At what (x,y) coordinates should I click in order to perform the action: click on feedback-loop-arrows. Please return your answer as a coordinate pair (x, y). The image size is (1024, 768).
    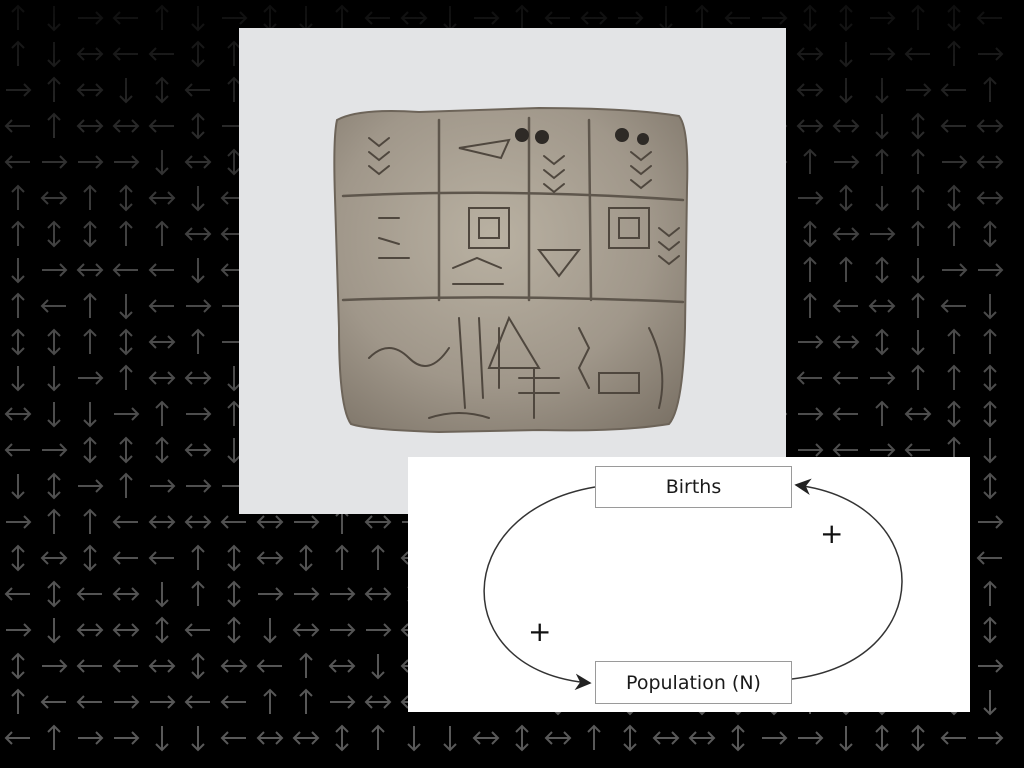
    Looking at the image, I should click on (693, 584).